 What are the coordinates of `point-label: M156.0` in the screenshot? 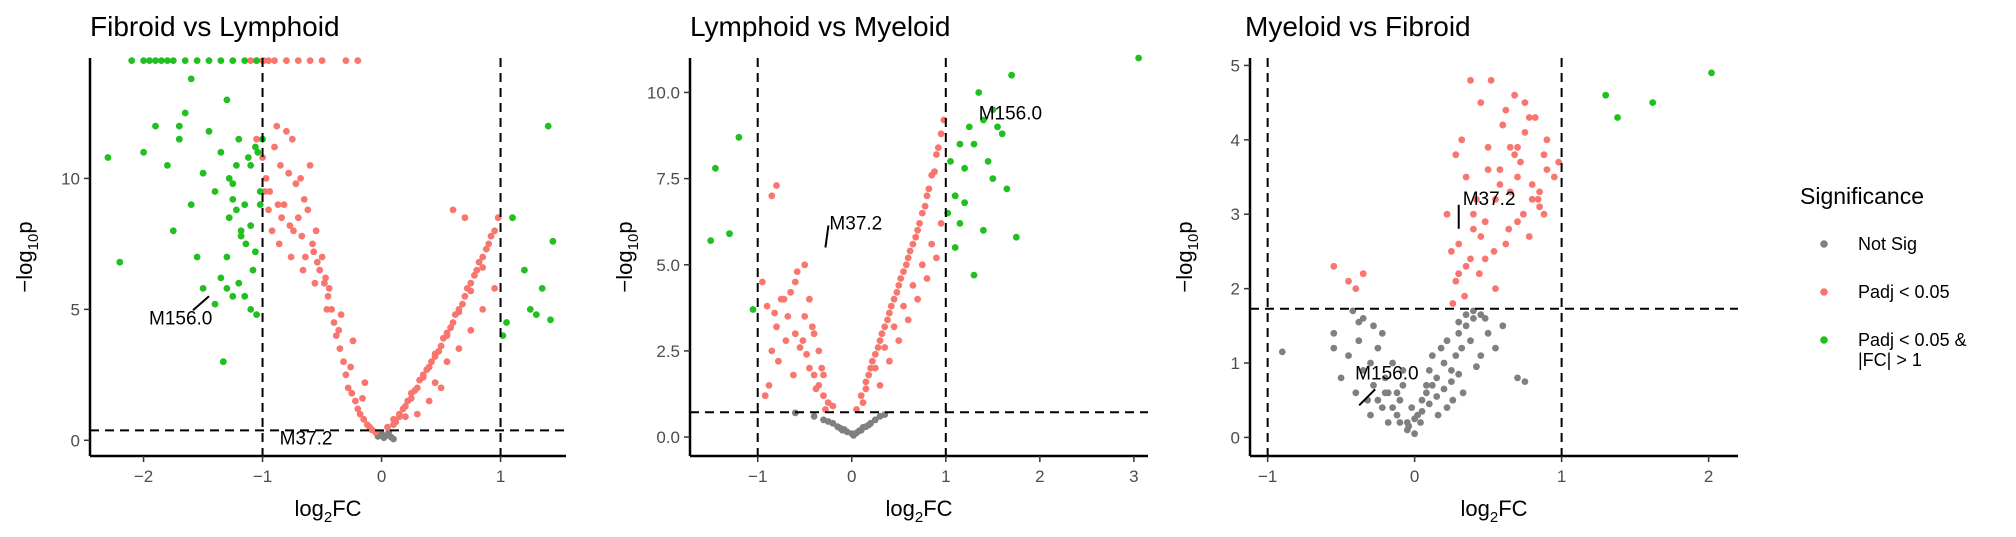 It's located at (1386, 373).